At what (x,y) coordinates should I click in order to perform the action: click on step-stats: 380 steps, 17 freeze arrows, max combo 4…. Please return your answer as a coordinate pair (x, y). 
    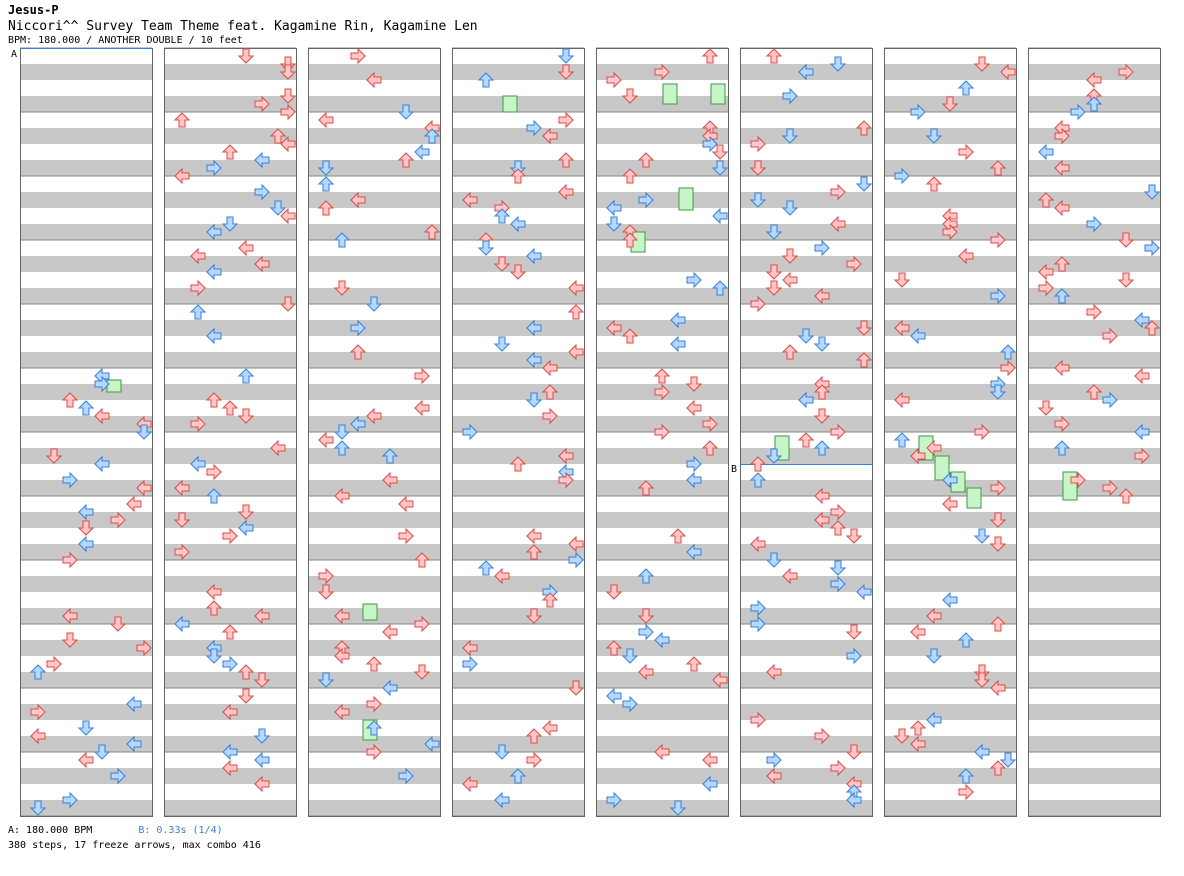
    Looking at the image, I should click on (134, 845).